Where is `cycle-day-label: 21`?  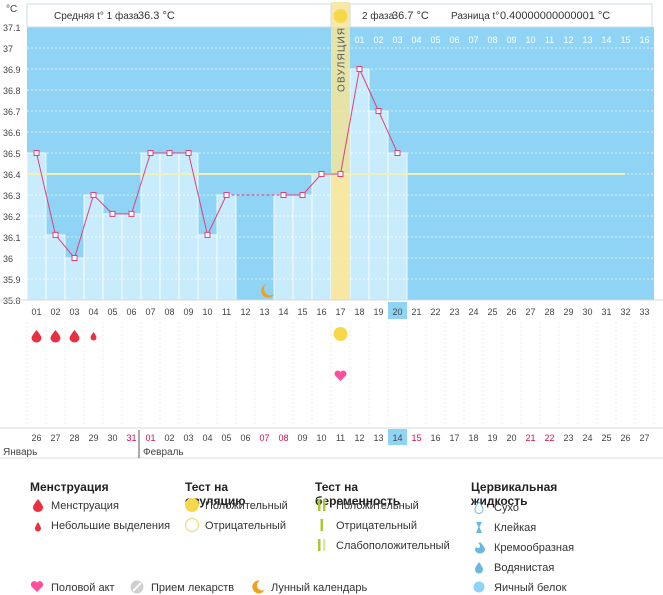 cycle-day-label: 21 is located at coordinates (416, 312).